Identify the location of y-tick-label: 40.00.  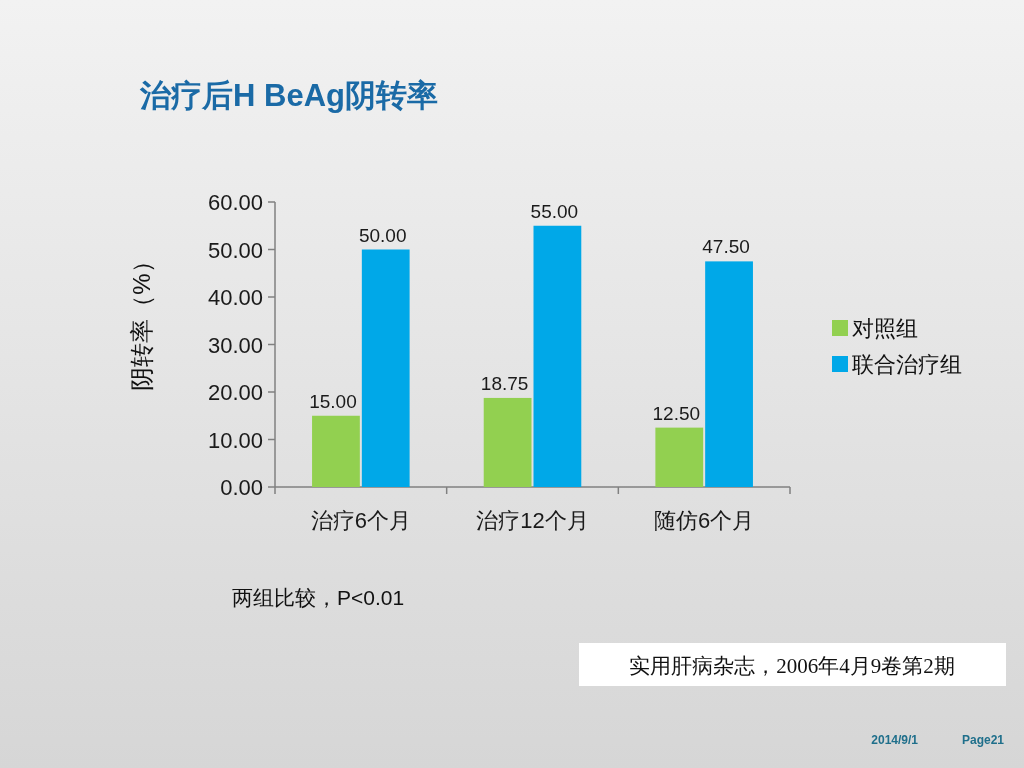
(235, 297).